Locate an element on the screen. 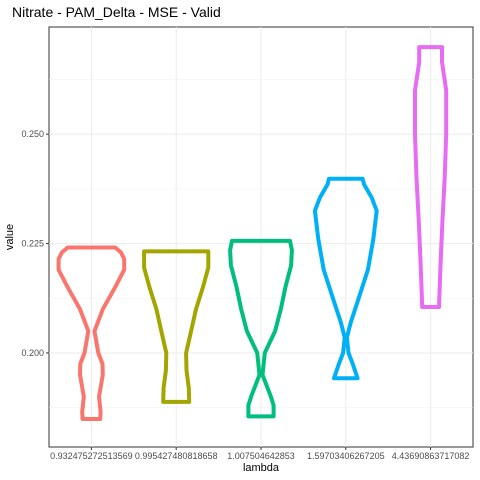 This screenshot has height=480, width=480. x-tick-label: 0.932475272513569 is located at coordinates (91, 456).